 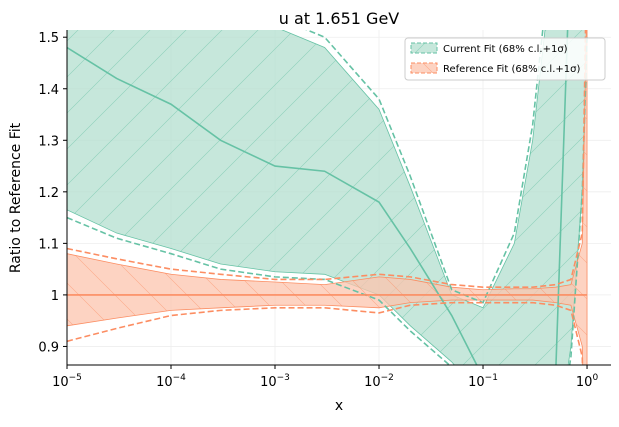 What do you see at coordinates (491, 378) in the screenshot?
I see `x-tick-label-exponent: −1` at bounding box center [491, 378].